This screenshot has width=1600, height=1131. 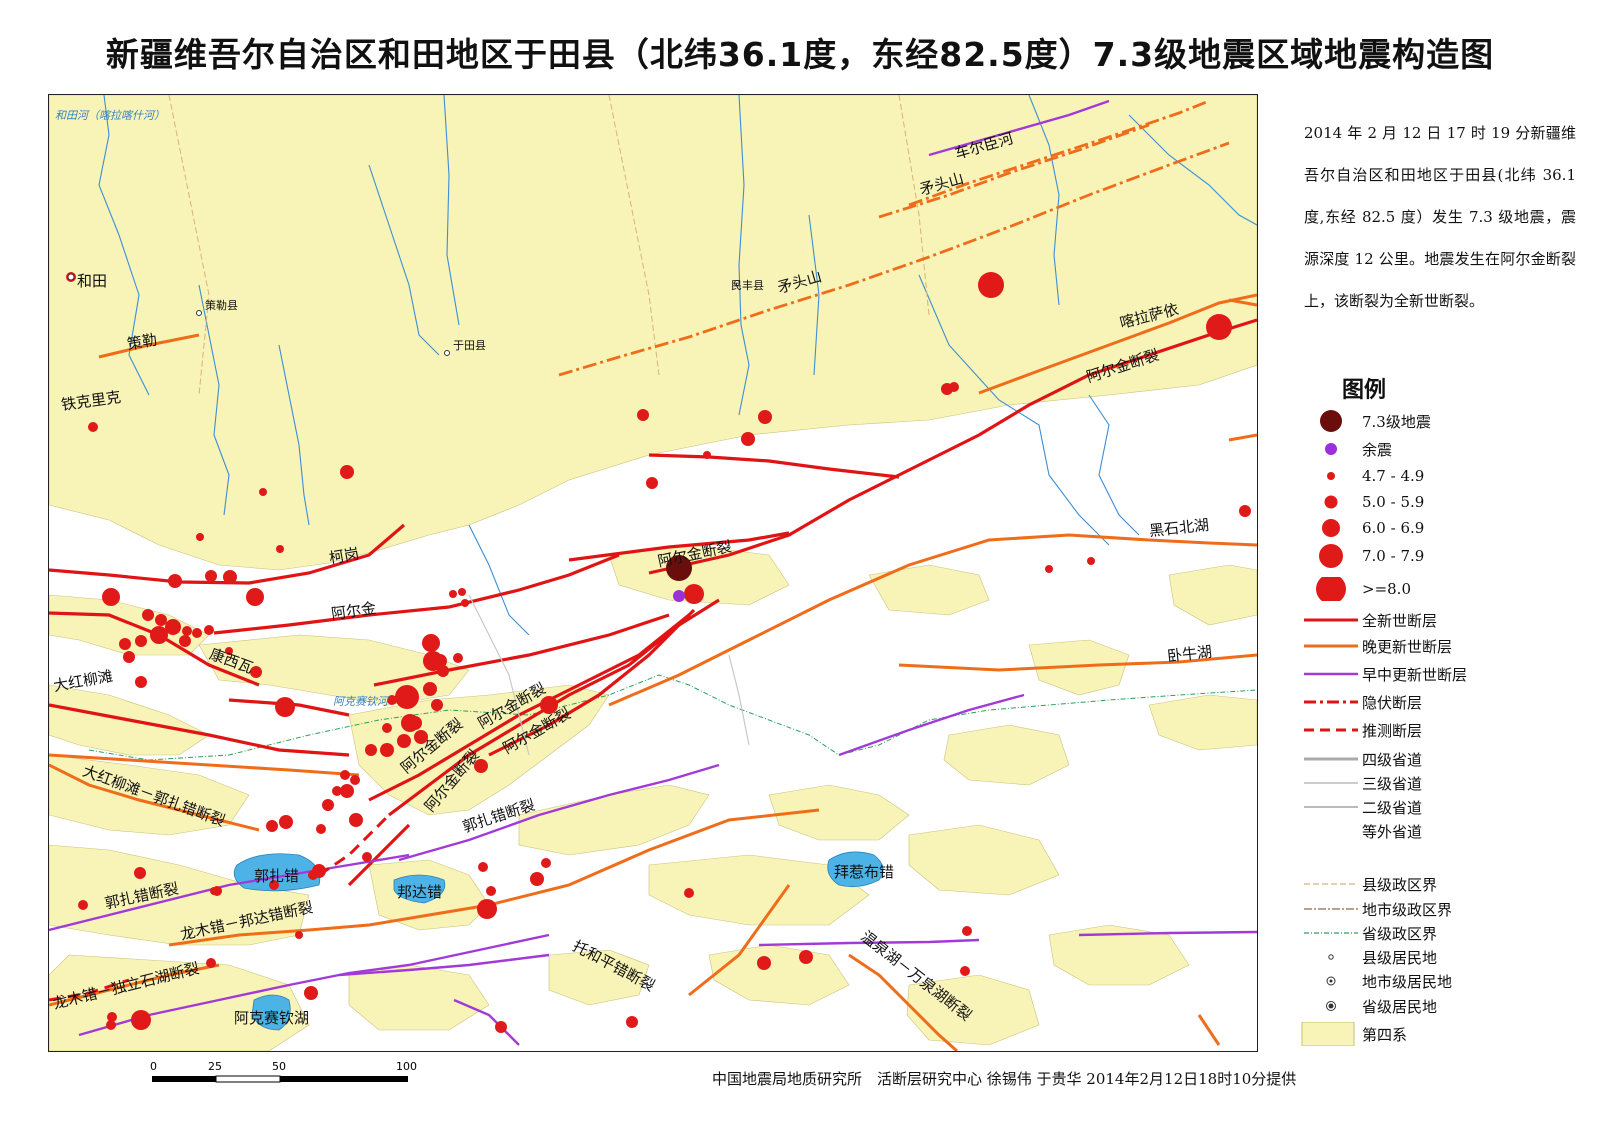 I want to click on legend-row: 三级省道, so click(x=1361, y=783).